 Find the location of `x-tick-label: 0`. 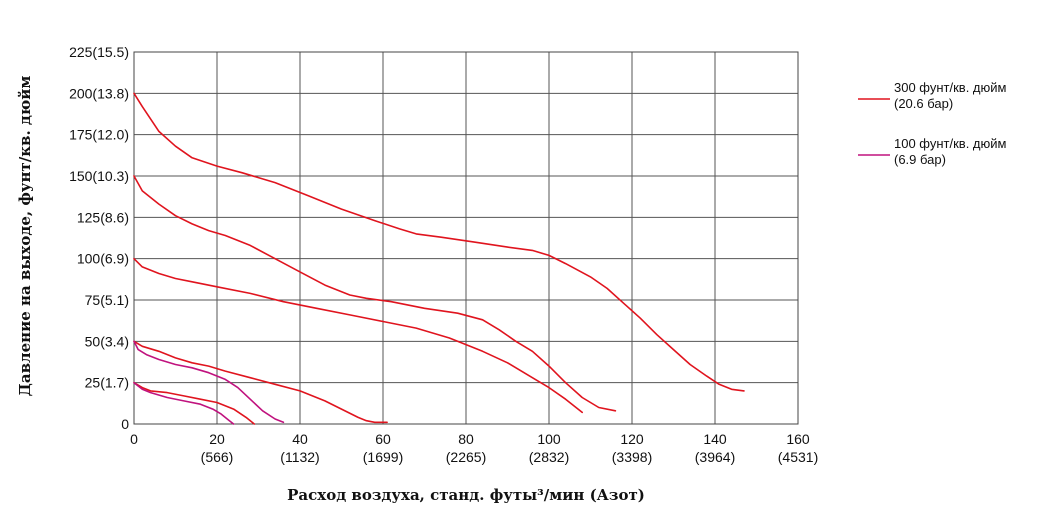

x-tick-label: 0 is located at coordinates (134, 439).